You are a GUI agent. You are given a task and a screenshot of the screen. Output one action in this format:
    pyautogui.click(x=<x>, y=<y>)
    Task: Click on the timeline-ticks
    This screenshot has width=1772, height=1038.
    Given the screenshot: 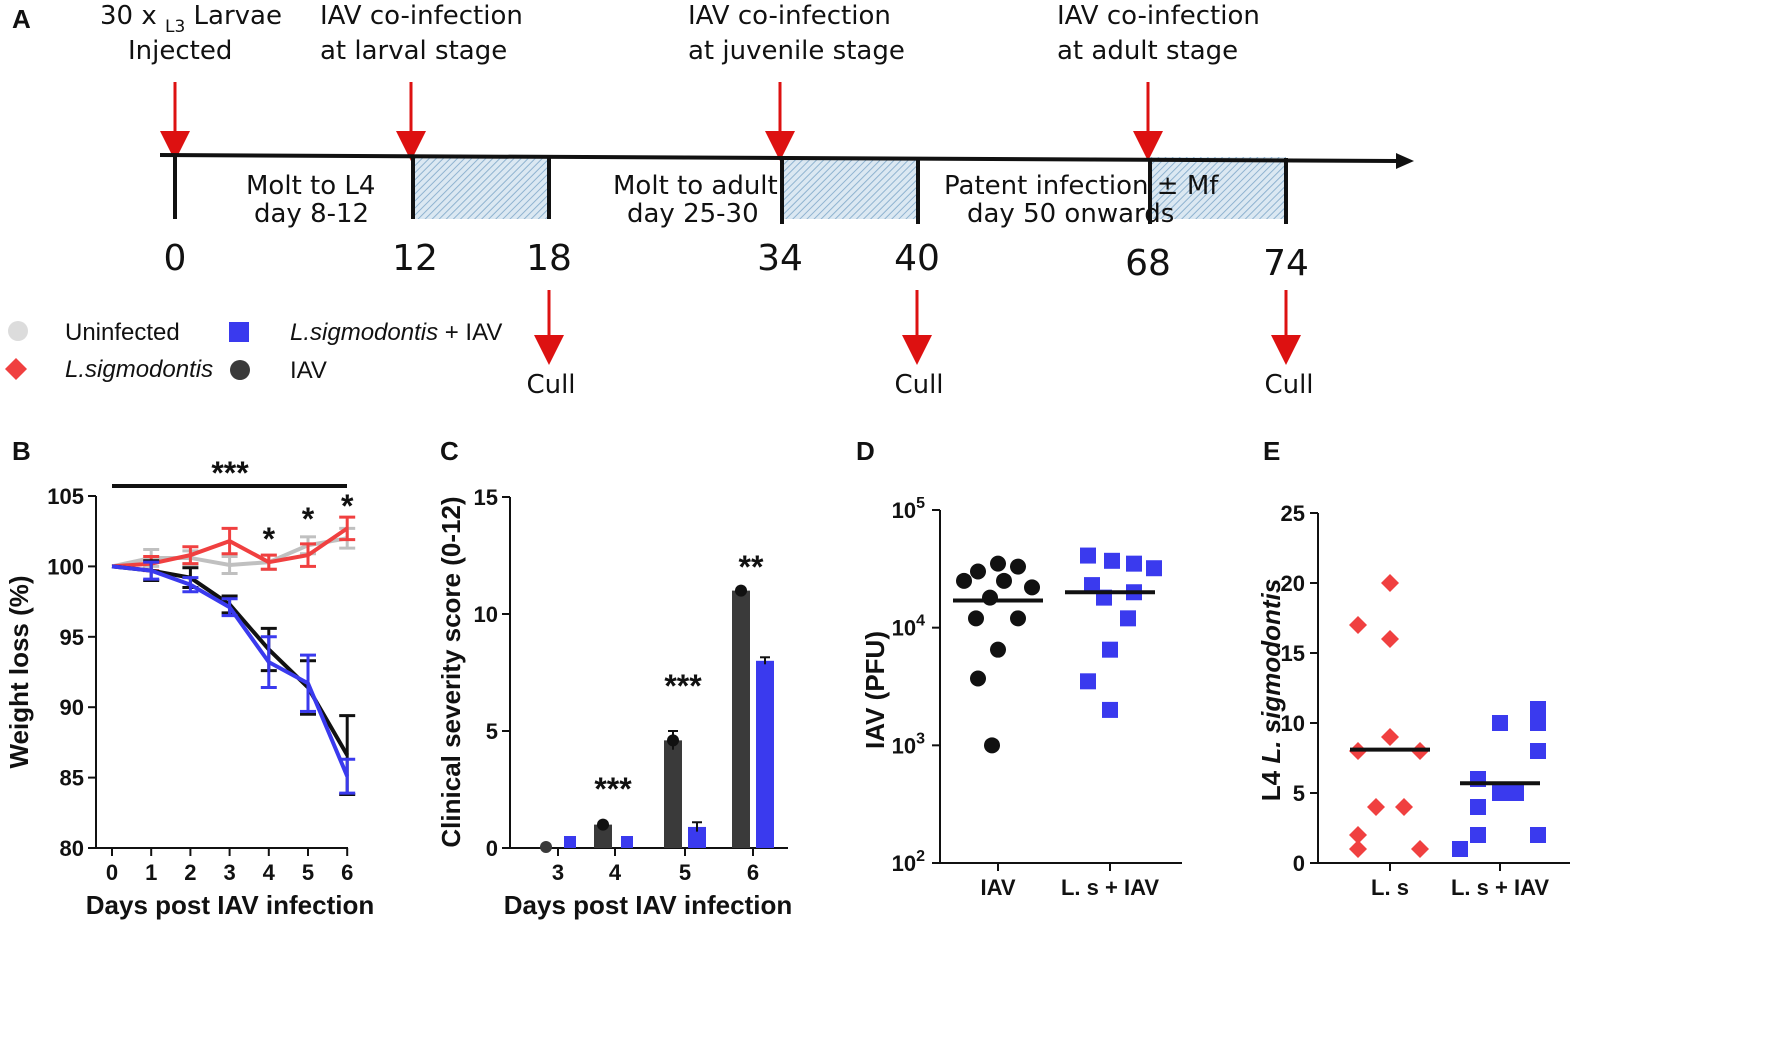 What is the action you would take?
    pyautogui.click(x=730, y=189)
    